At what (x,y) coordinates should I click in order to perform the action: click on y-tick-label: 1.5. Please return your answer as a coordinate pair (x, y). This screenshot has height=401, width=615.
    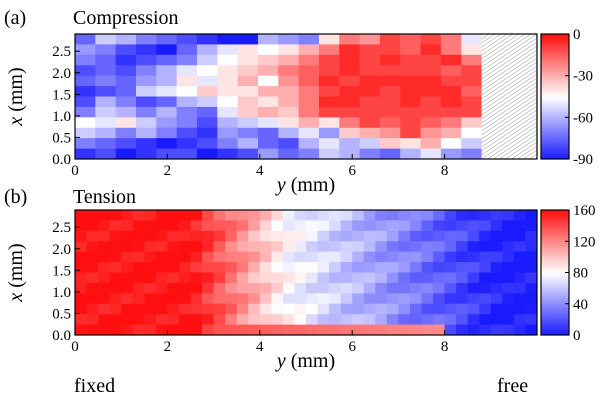
    Looking at the image, I should click on (61, 95).